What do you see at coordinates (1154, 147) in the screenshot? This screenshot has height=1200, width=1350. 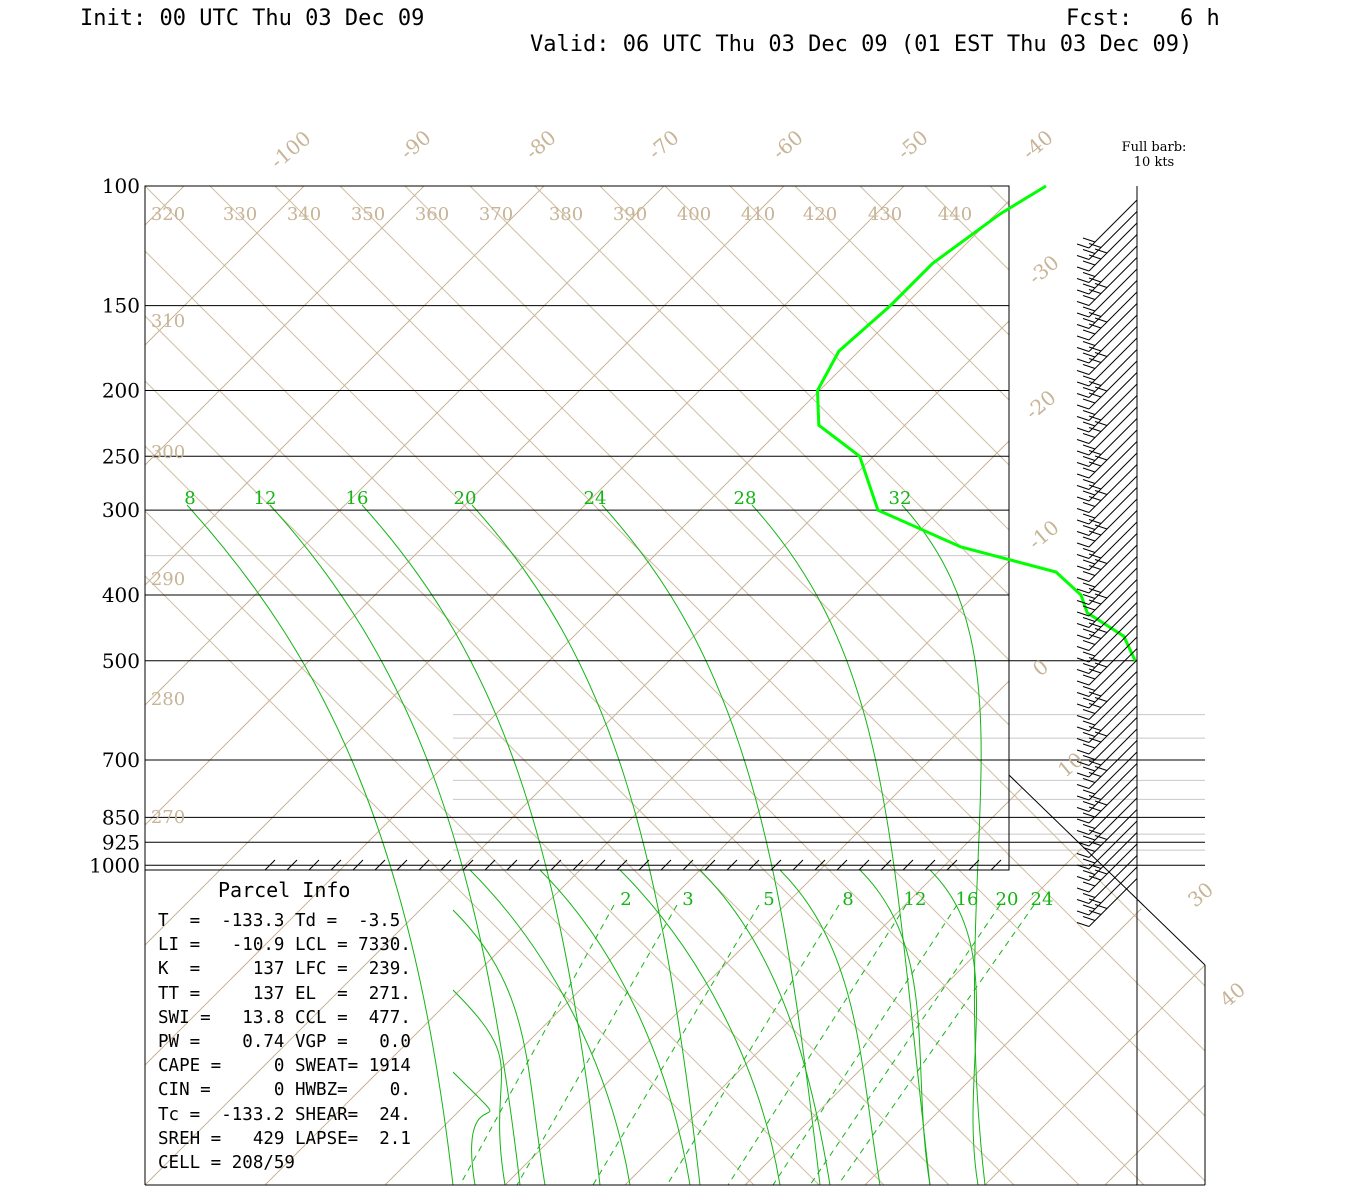 I see `barb-legend-line1: Full barb:` at bounding box center [1154, 147].